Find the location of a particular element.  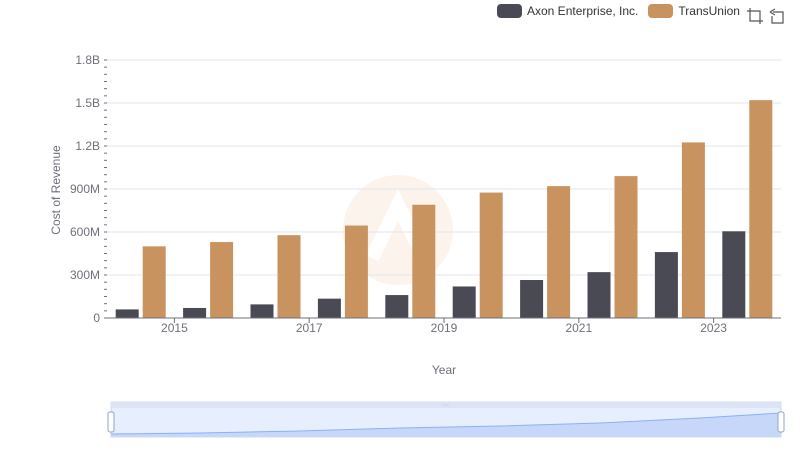

slider-area is located at coordinates (446, 425).